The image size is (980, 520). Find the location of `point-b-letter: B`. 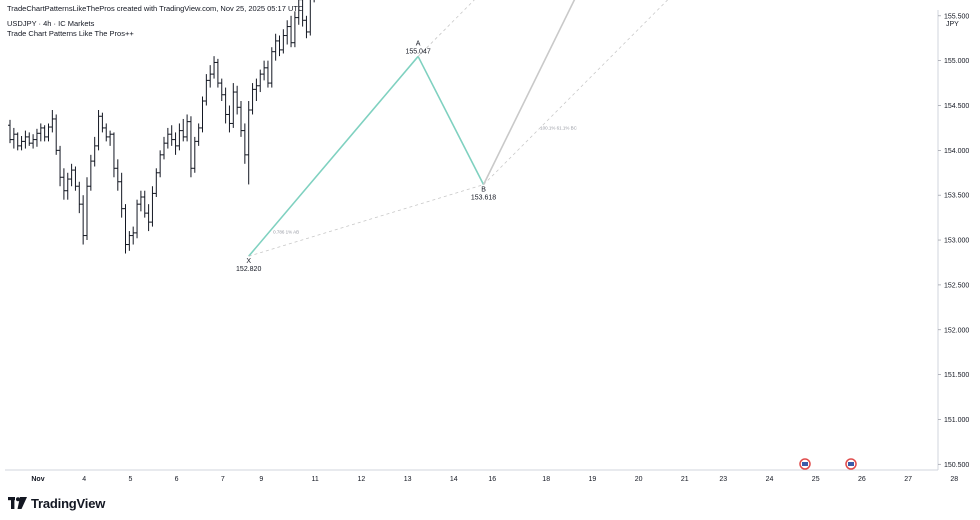

point-b-letter: B is located at coordinates (483, 190).